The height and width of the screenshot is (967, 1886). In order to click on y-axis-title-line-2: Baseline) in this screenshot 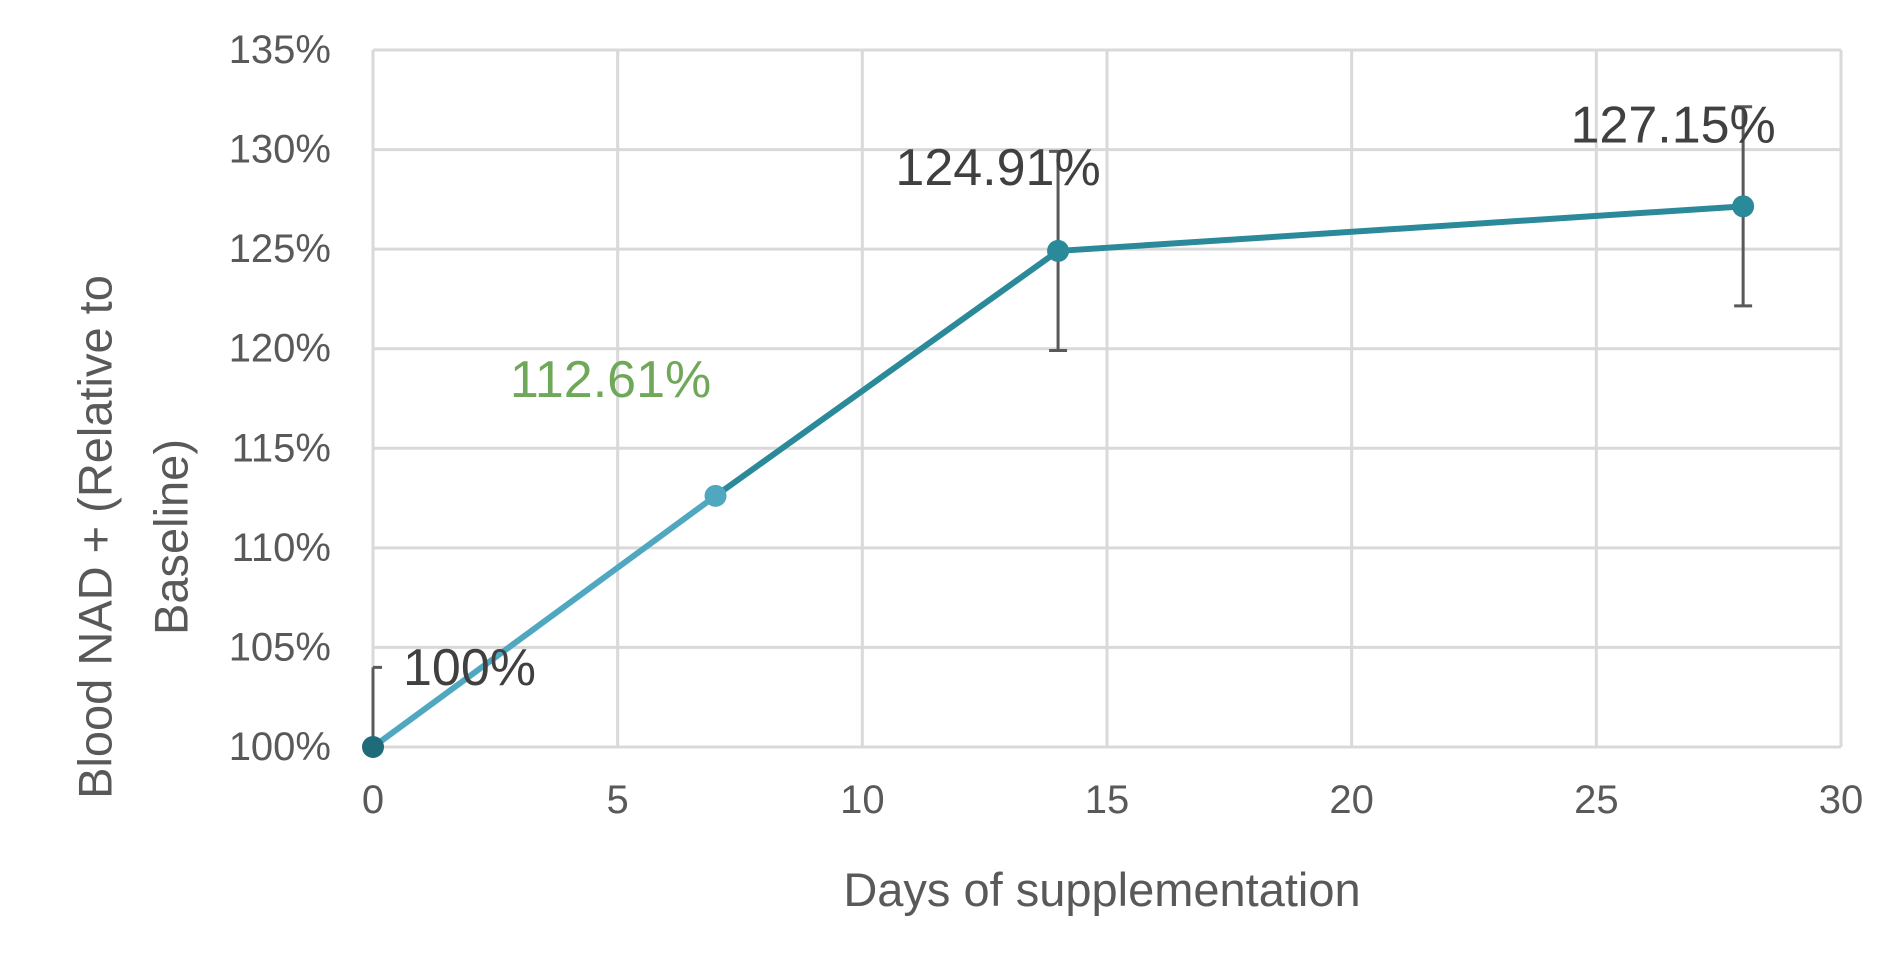, I will do `click(171, 537)`.